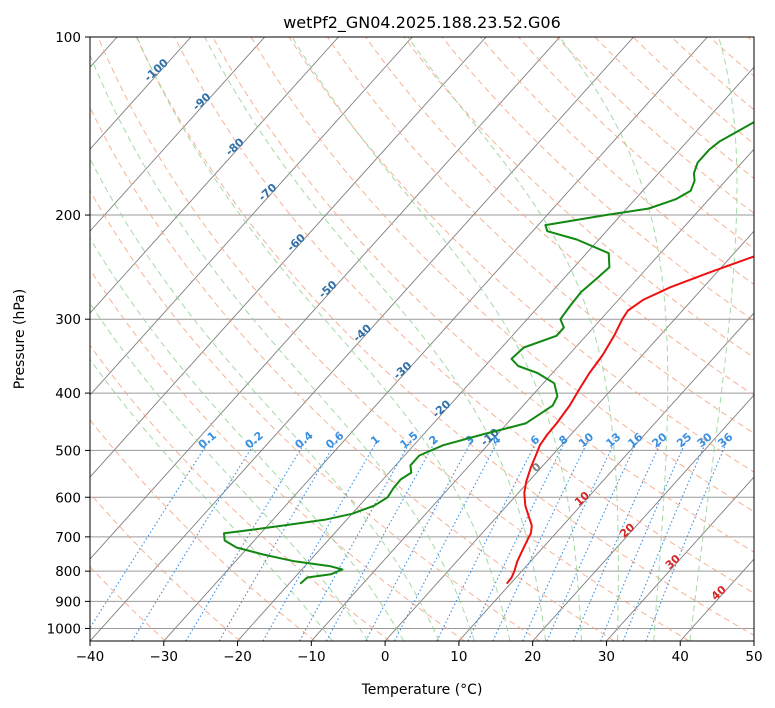 This screenshot has height=708, width=775. I want to click on y-axis: 100 200 300 400 500 600 700 800 900 1000, so click(68, 333).